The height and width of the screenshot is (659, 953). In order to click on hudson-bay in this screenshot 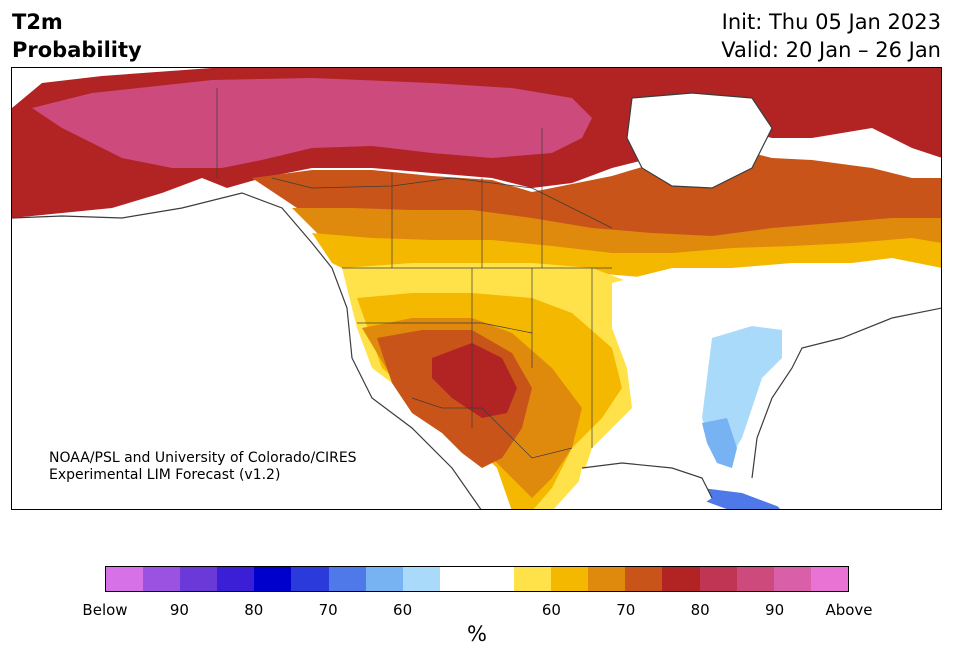, I will do `click(699, 140)`.